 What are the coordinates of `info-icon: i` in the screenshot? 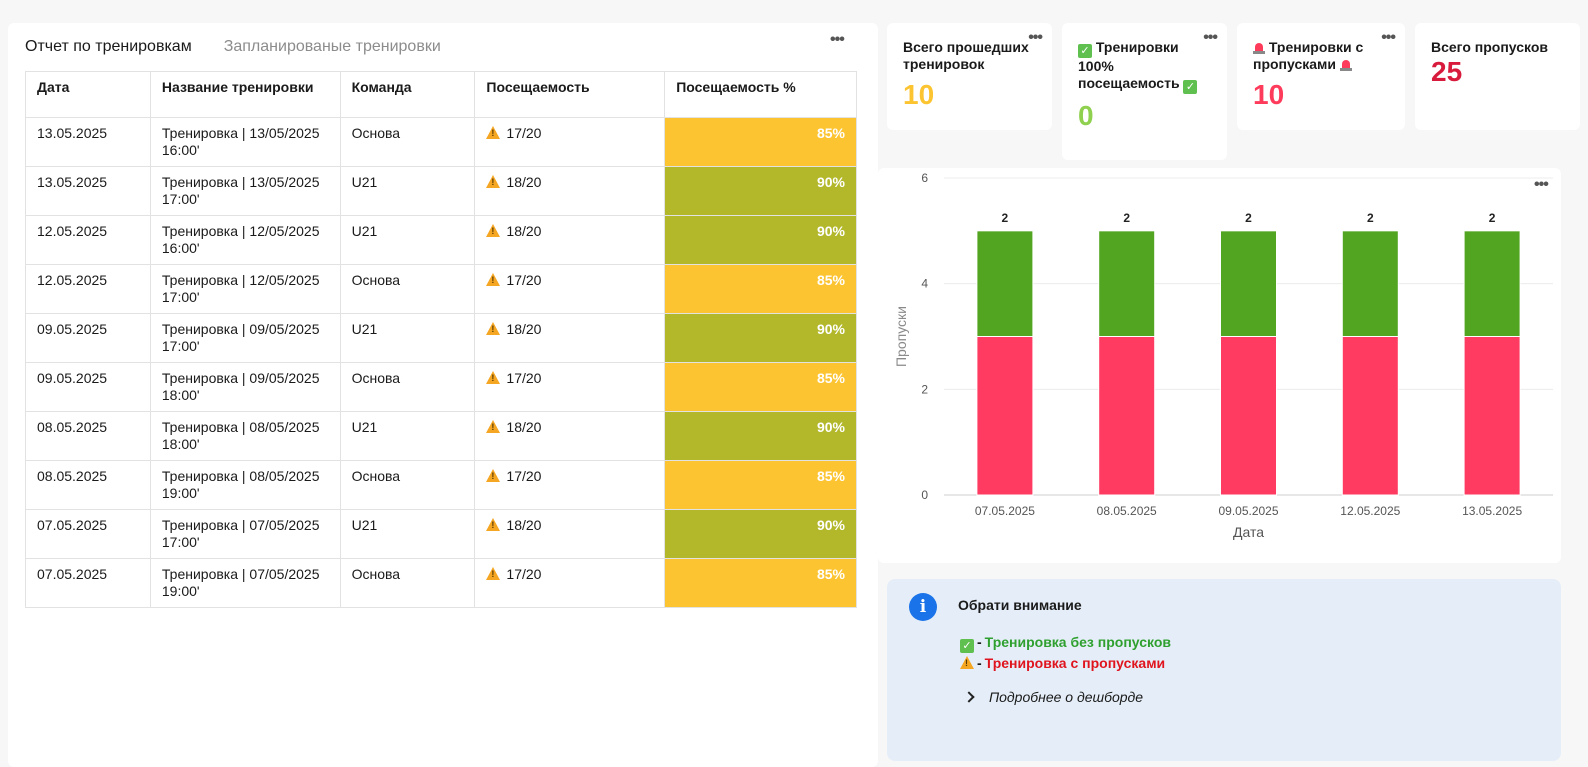 It's located at (923, 607).